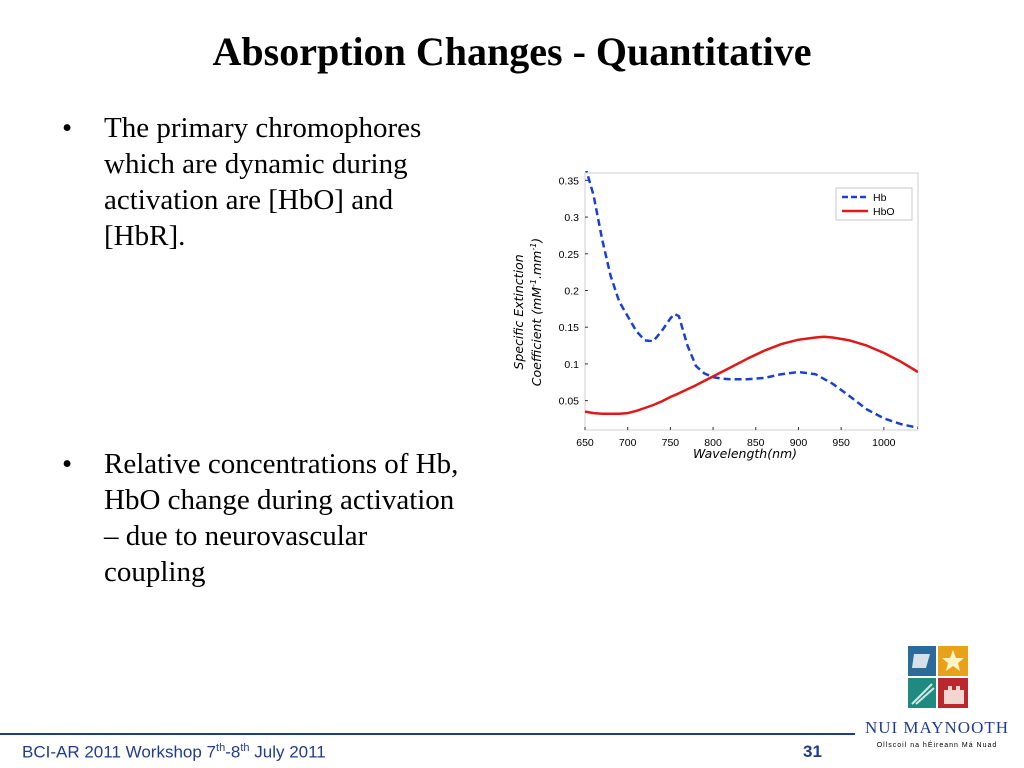  I want to click on y-tick-label: 0.35, so click(569, 181).